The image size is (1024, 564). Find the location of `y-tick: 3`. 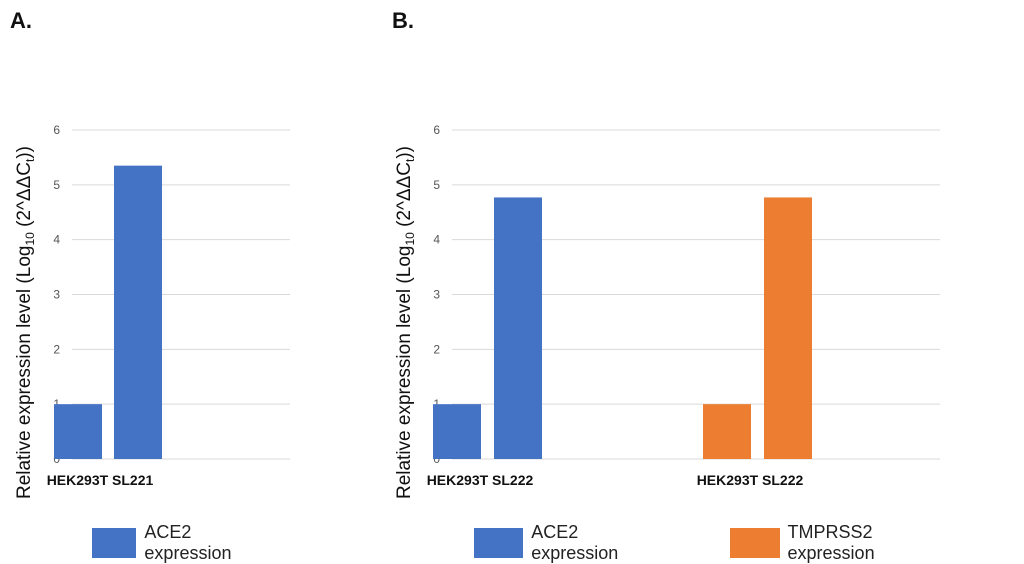

y-tick: 3 is located at coordinates (171, 295).